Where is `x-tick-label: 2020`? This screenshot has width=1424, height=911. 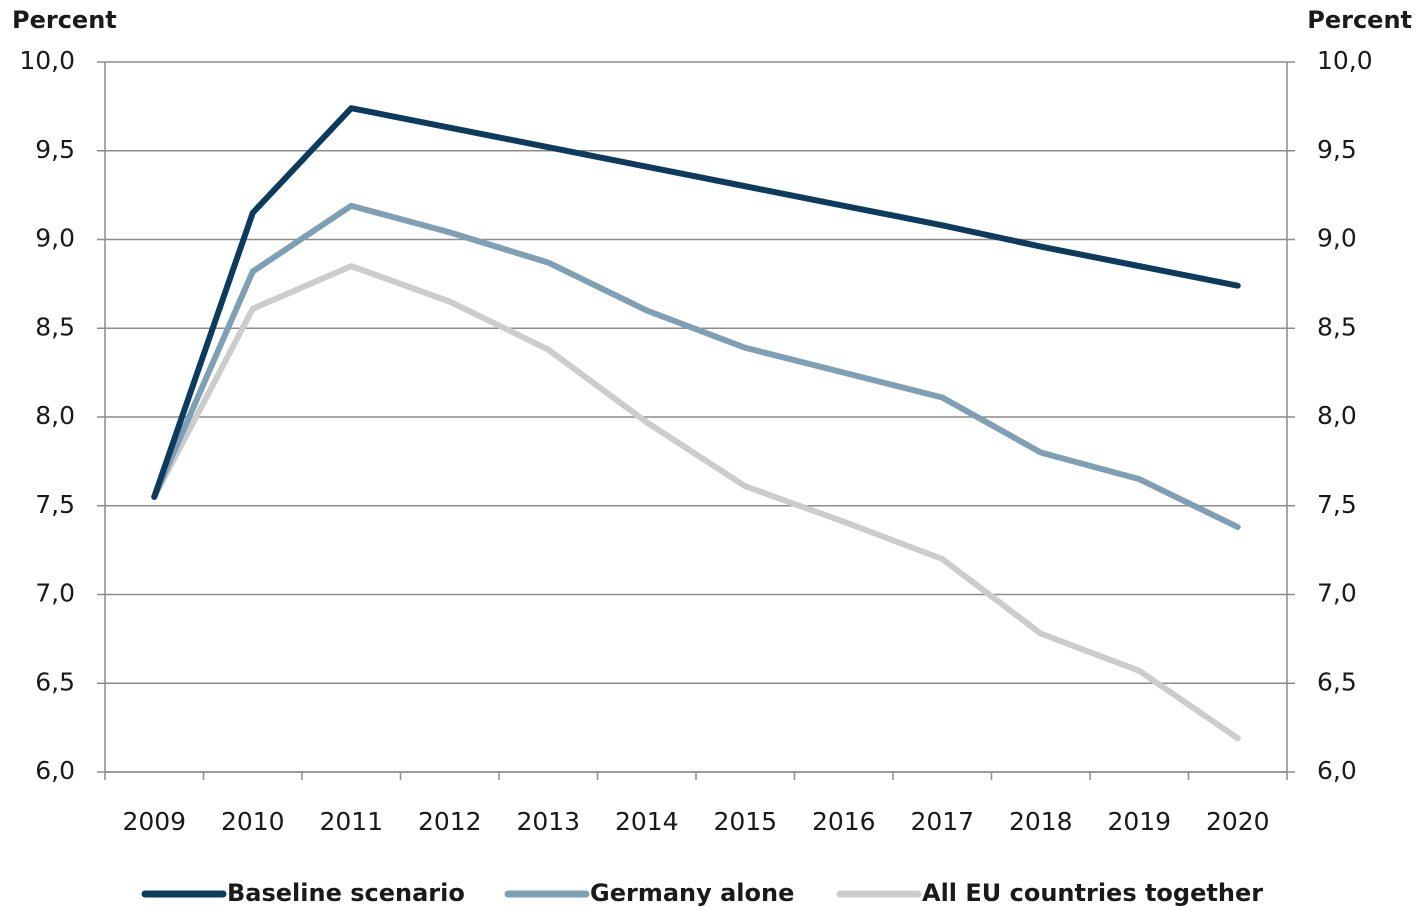 x-tick-label: 2020 is located at coordinates (1238, 821).